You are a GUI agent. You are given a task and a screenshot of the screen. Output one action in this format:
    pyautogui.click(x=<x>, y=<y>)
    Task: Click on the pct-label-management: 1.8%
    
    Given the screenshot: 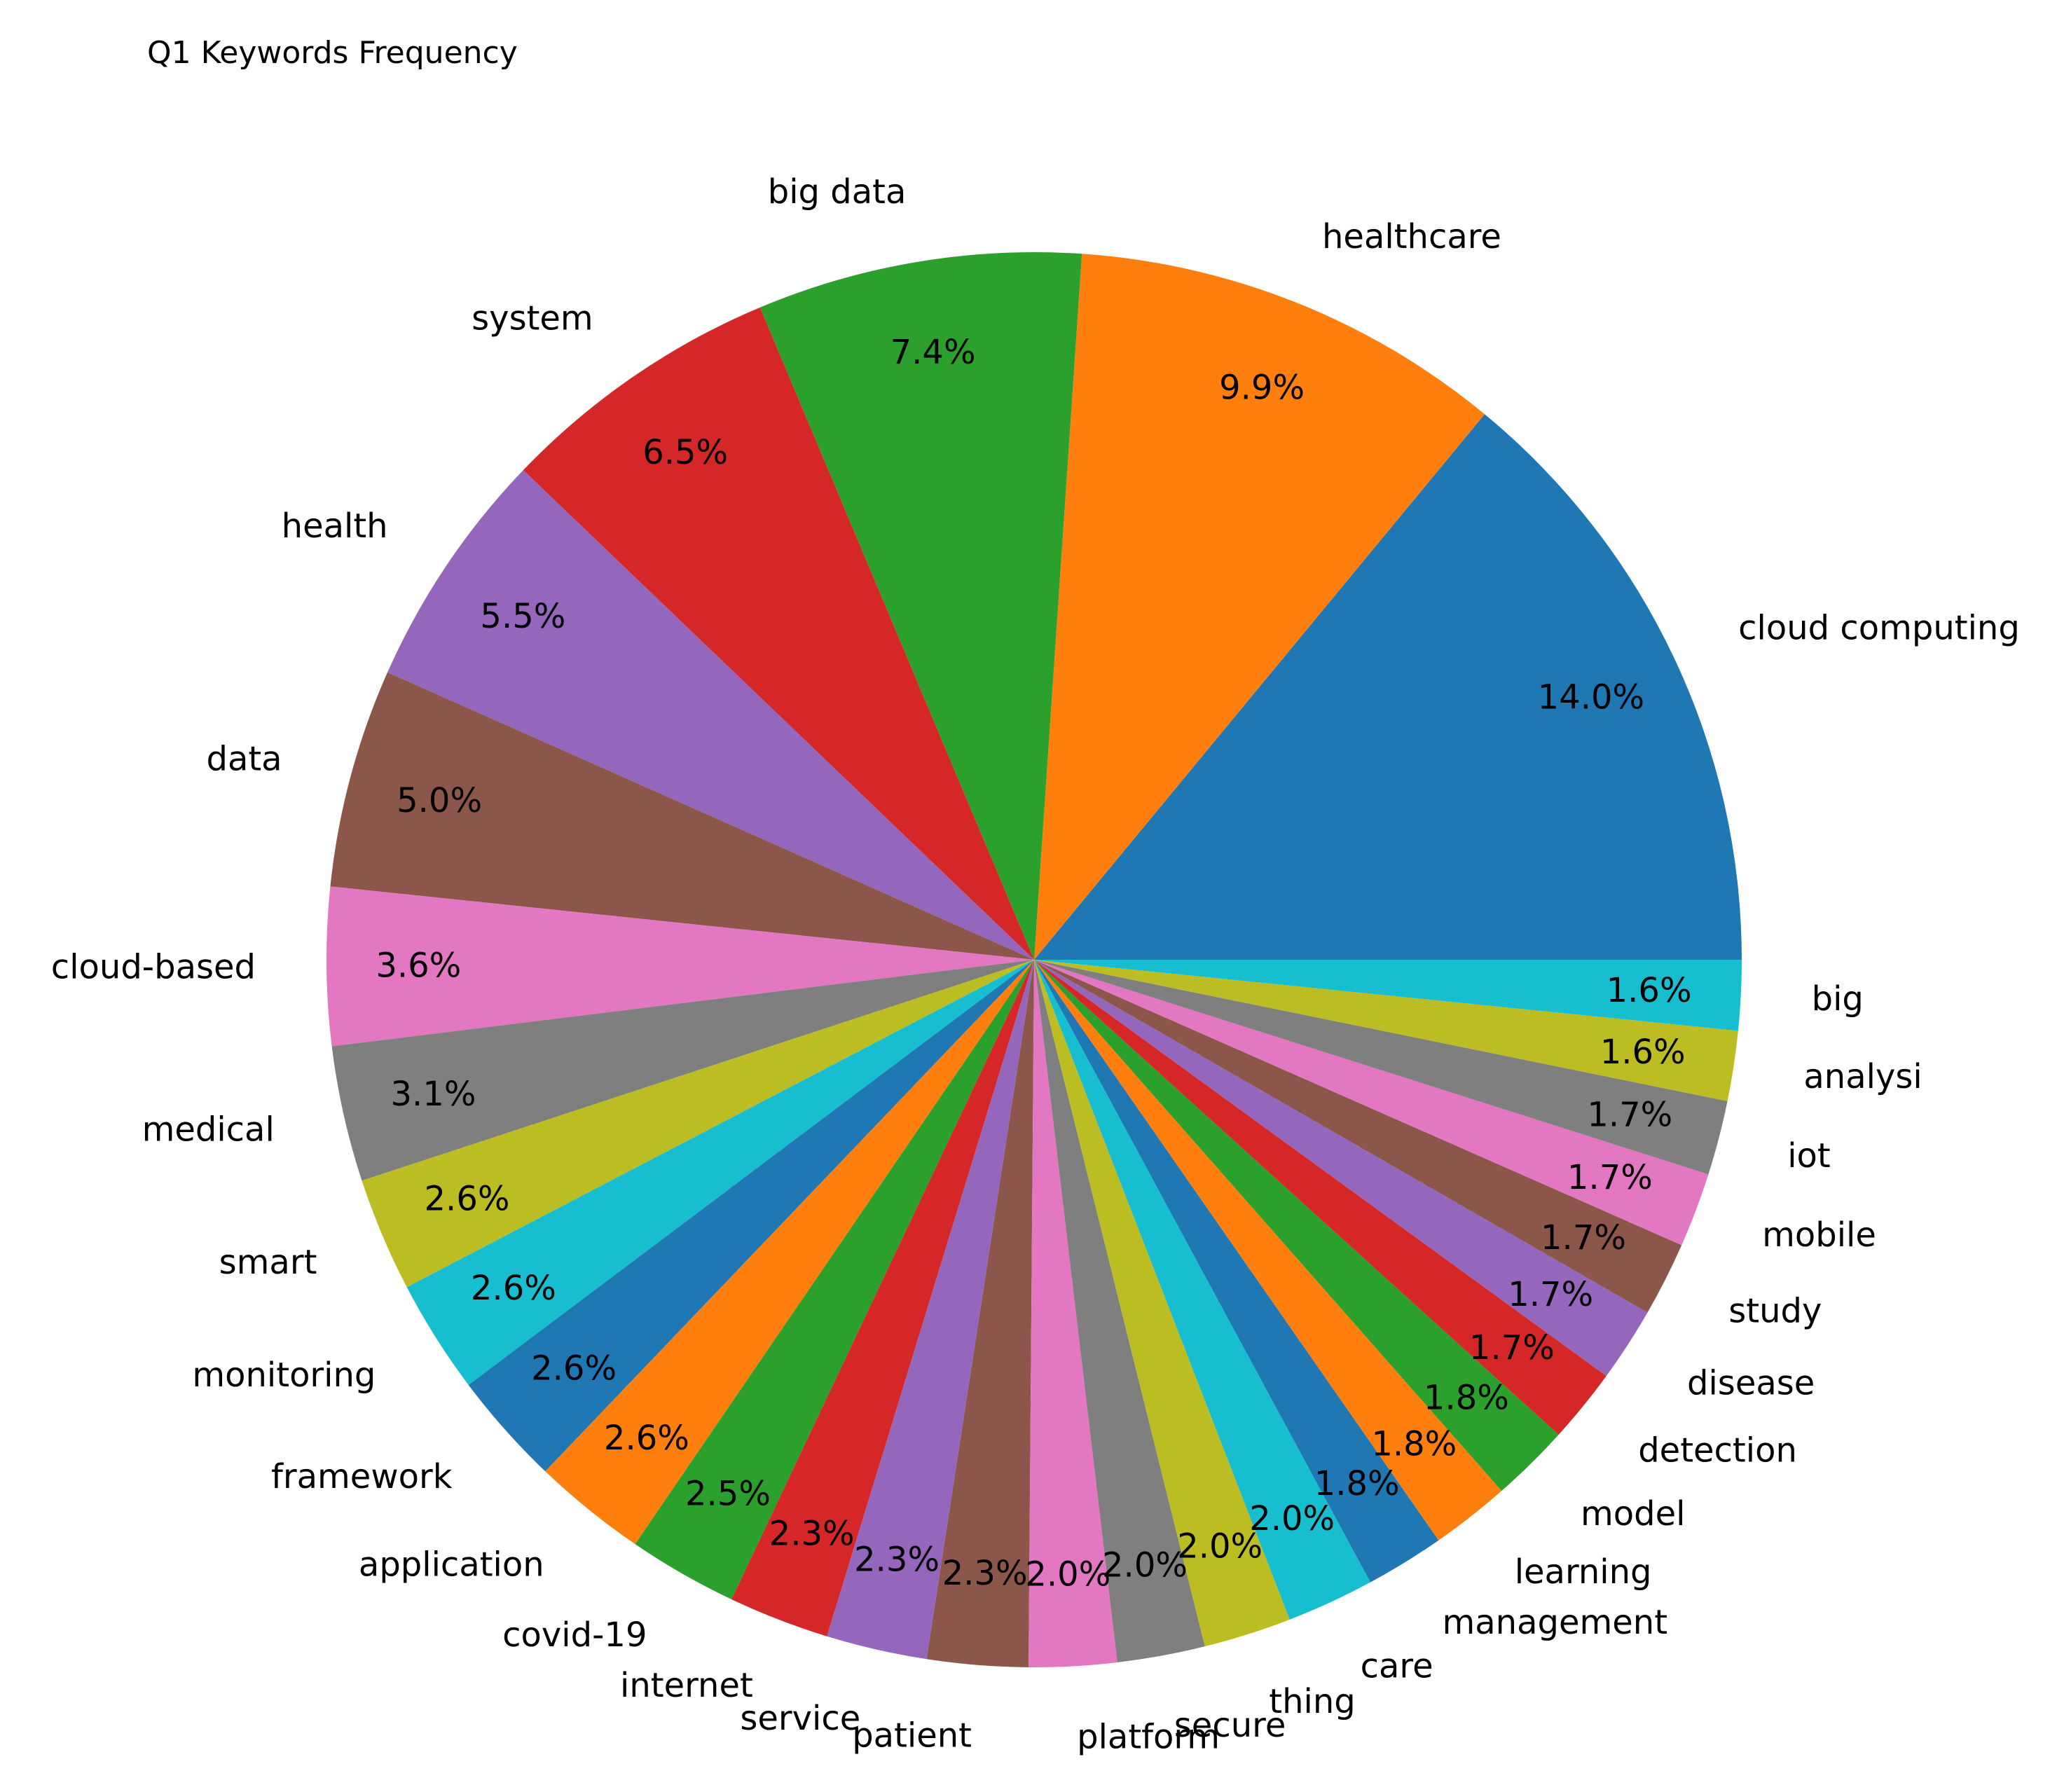 What is the action you would take?
    pyautogui.click(x=1357, y=1483)
    